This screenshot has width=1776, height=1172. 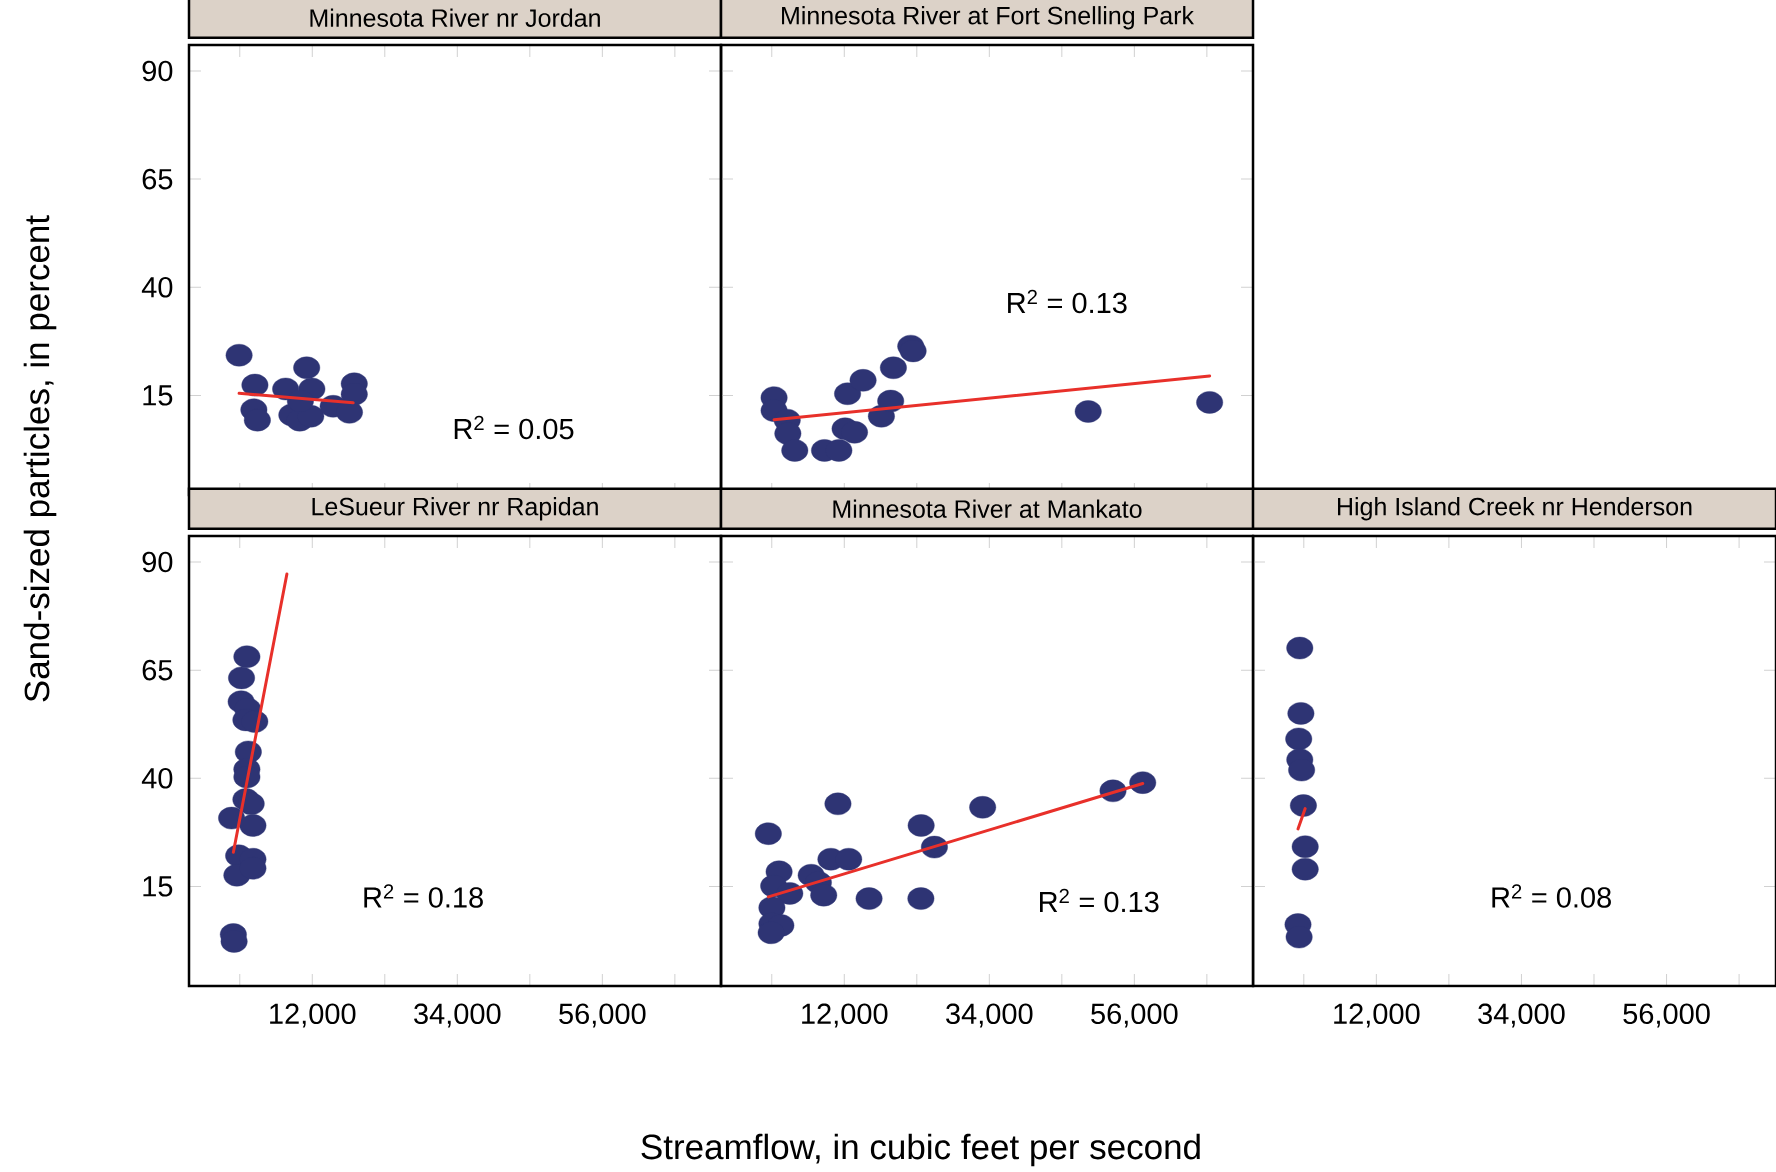 I want to click on annotation: R$^{2}$ = 0.08, so click(x=1551, y=896).